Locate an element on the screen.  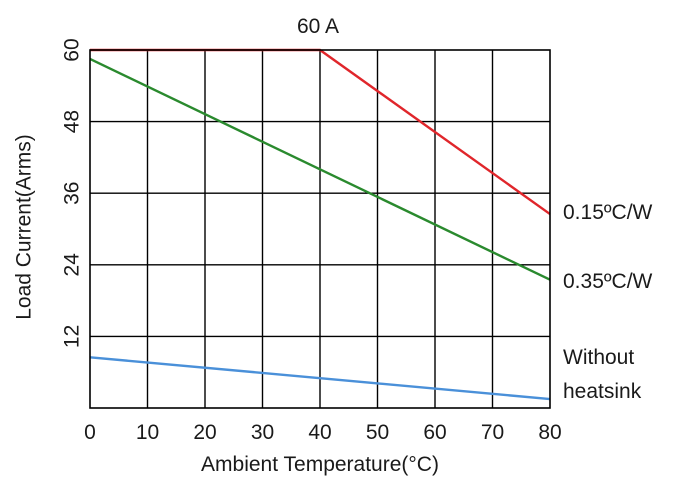
x-tick-label: 0 is located at coordinates (90, 432).